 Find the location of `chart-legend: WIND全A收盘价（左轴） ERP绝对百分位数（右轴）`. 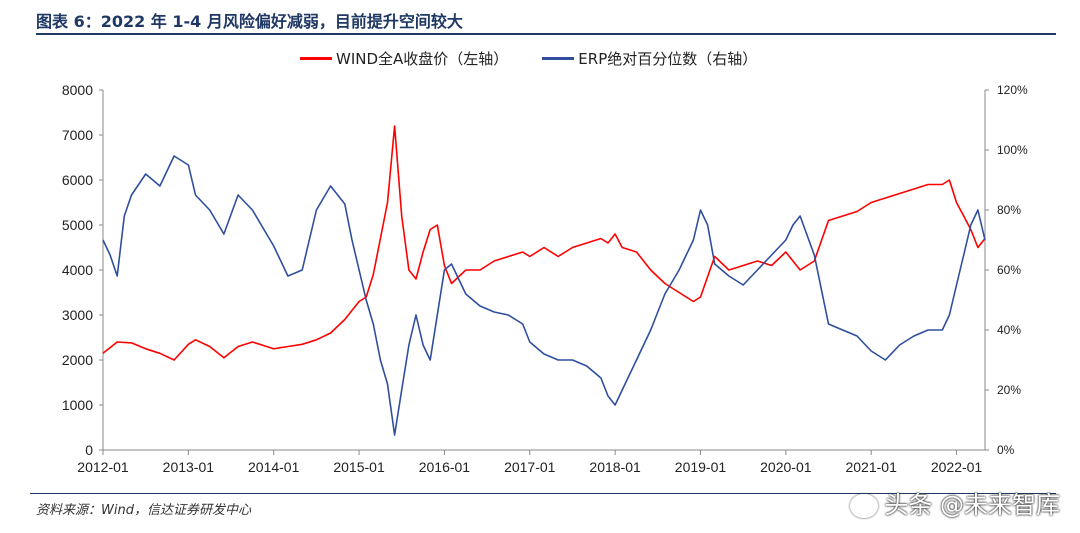

chart-legend: WIND全A收盘价（左轴） ERP绝对百分位数（右轴） is located at coordinates (545, 58).